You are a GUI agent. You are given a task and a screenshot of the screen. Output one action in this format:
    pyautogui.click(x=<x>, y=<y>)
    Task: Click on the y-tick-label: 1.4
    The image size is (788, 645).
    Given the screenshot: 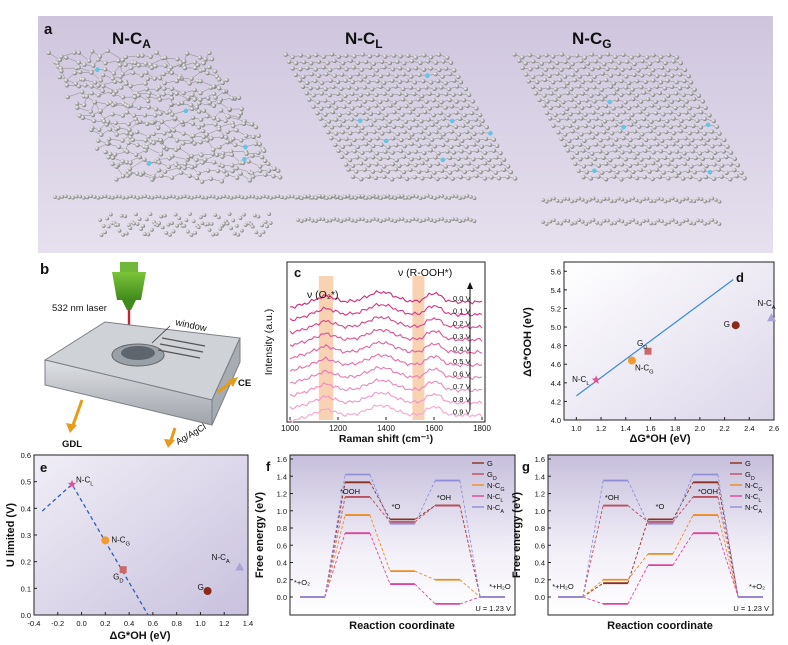 What is the action you would take?
    pyautogui.click(x=540, y=476)
    